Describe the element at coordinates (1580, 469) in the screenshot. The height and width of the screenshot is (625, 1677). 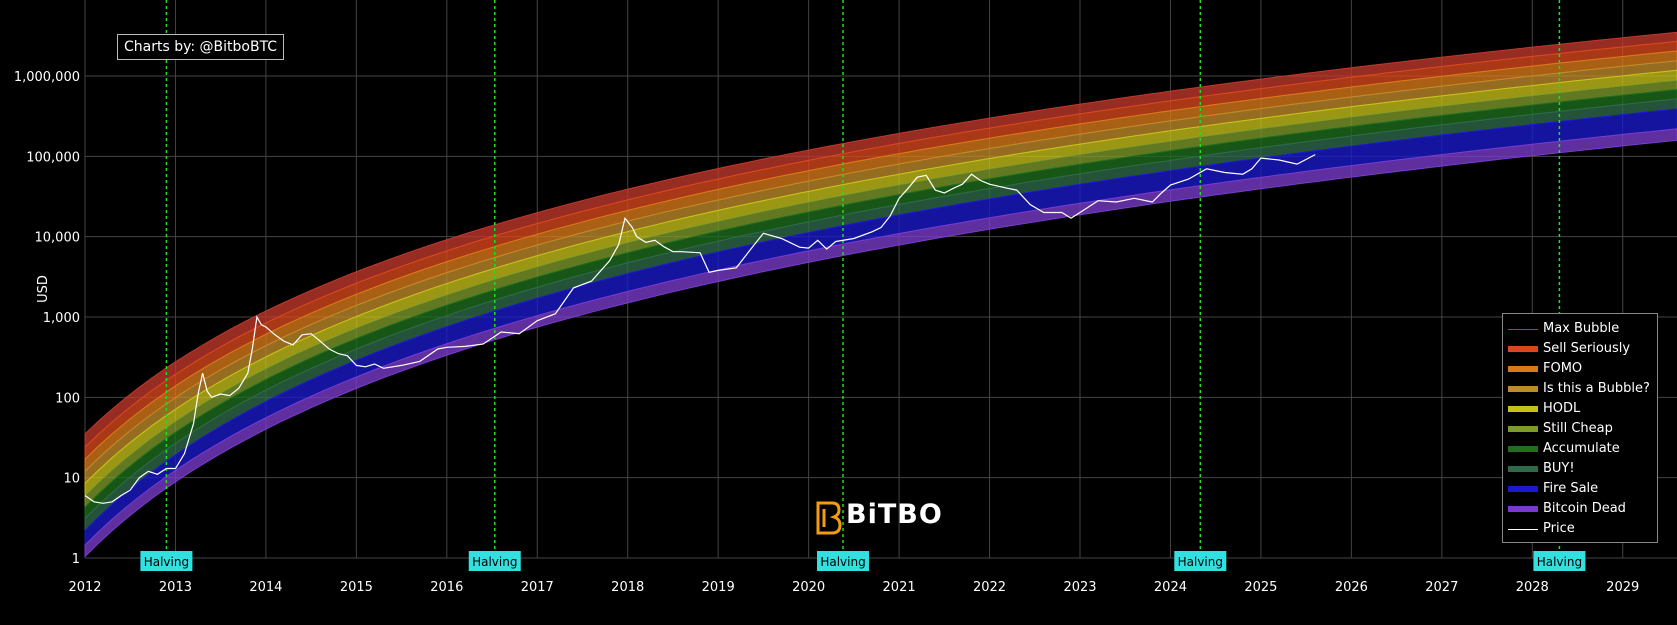
I see `legend-item: BUY!` at that location.